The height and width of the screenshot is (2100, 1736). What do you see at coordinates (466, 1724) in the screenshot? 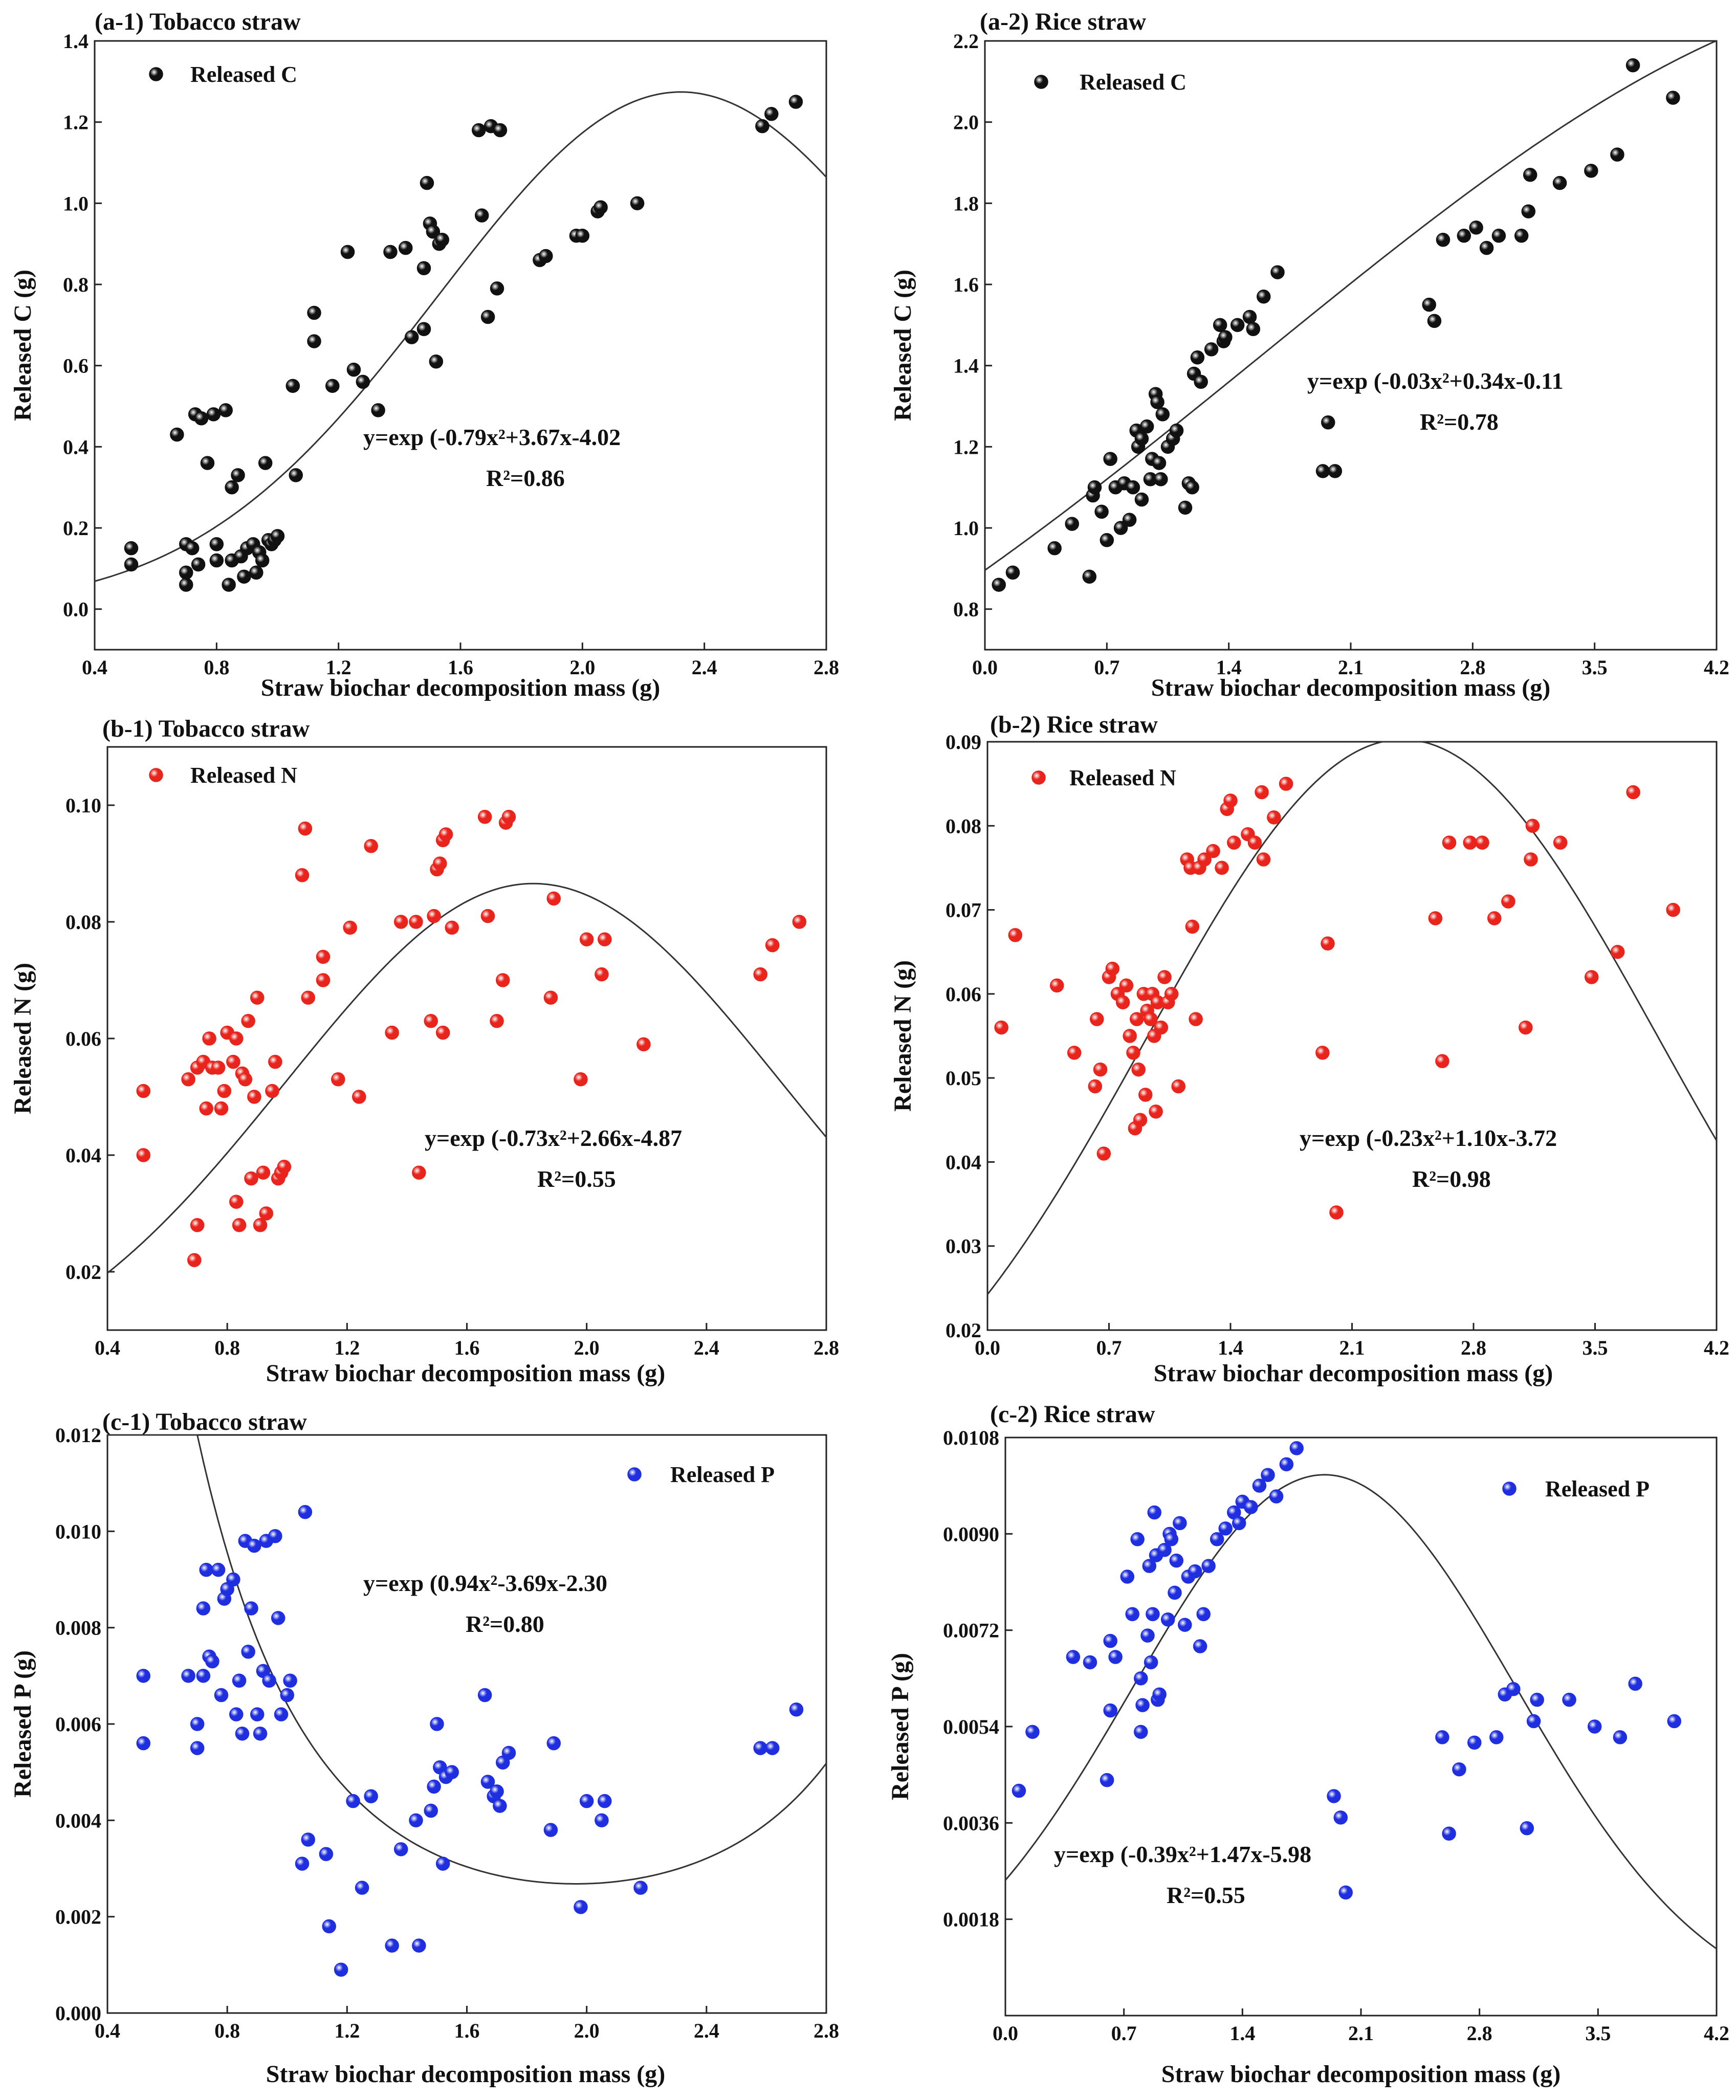
I see `plot-frame-c1` at bounding box center [466, 1724].